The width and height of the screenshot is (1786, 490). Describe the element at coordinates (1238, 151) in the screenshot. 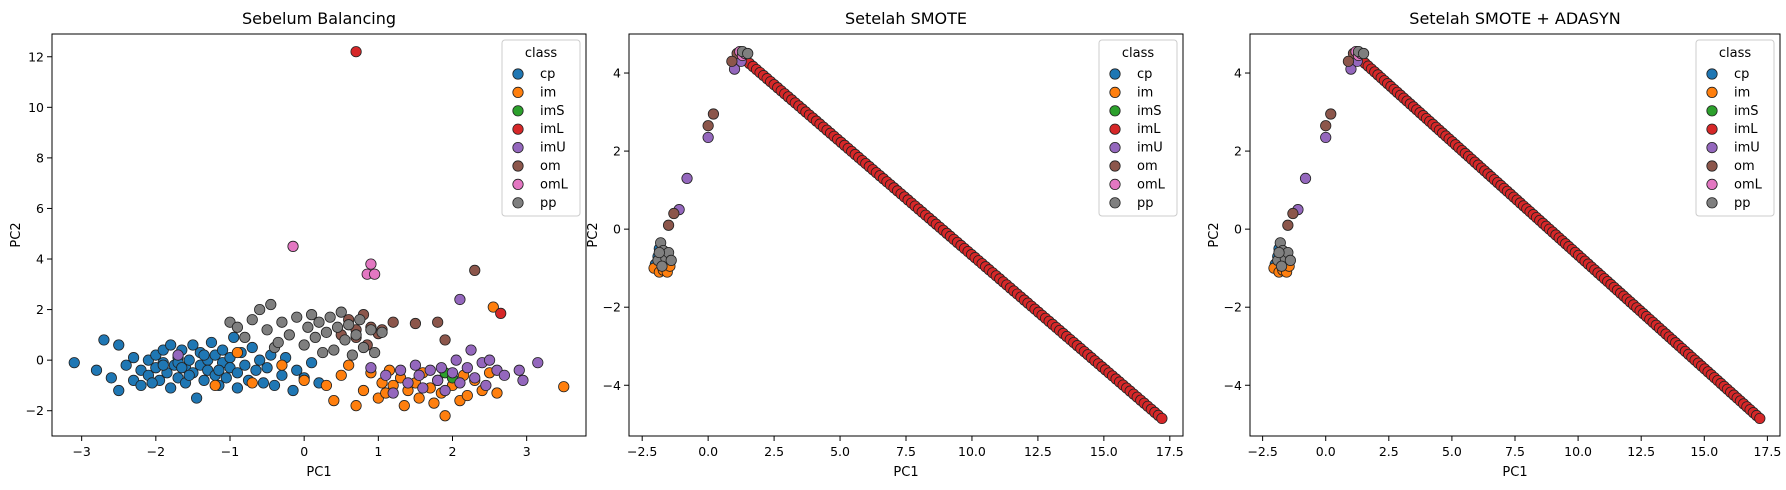

I see `y-tick-label: 2` at that location.